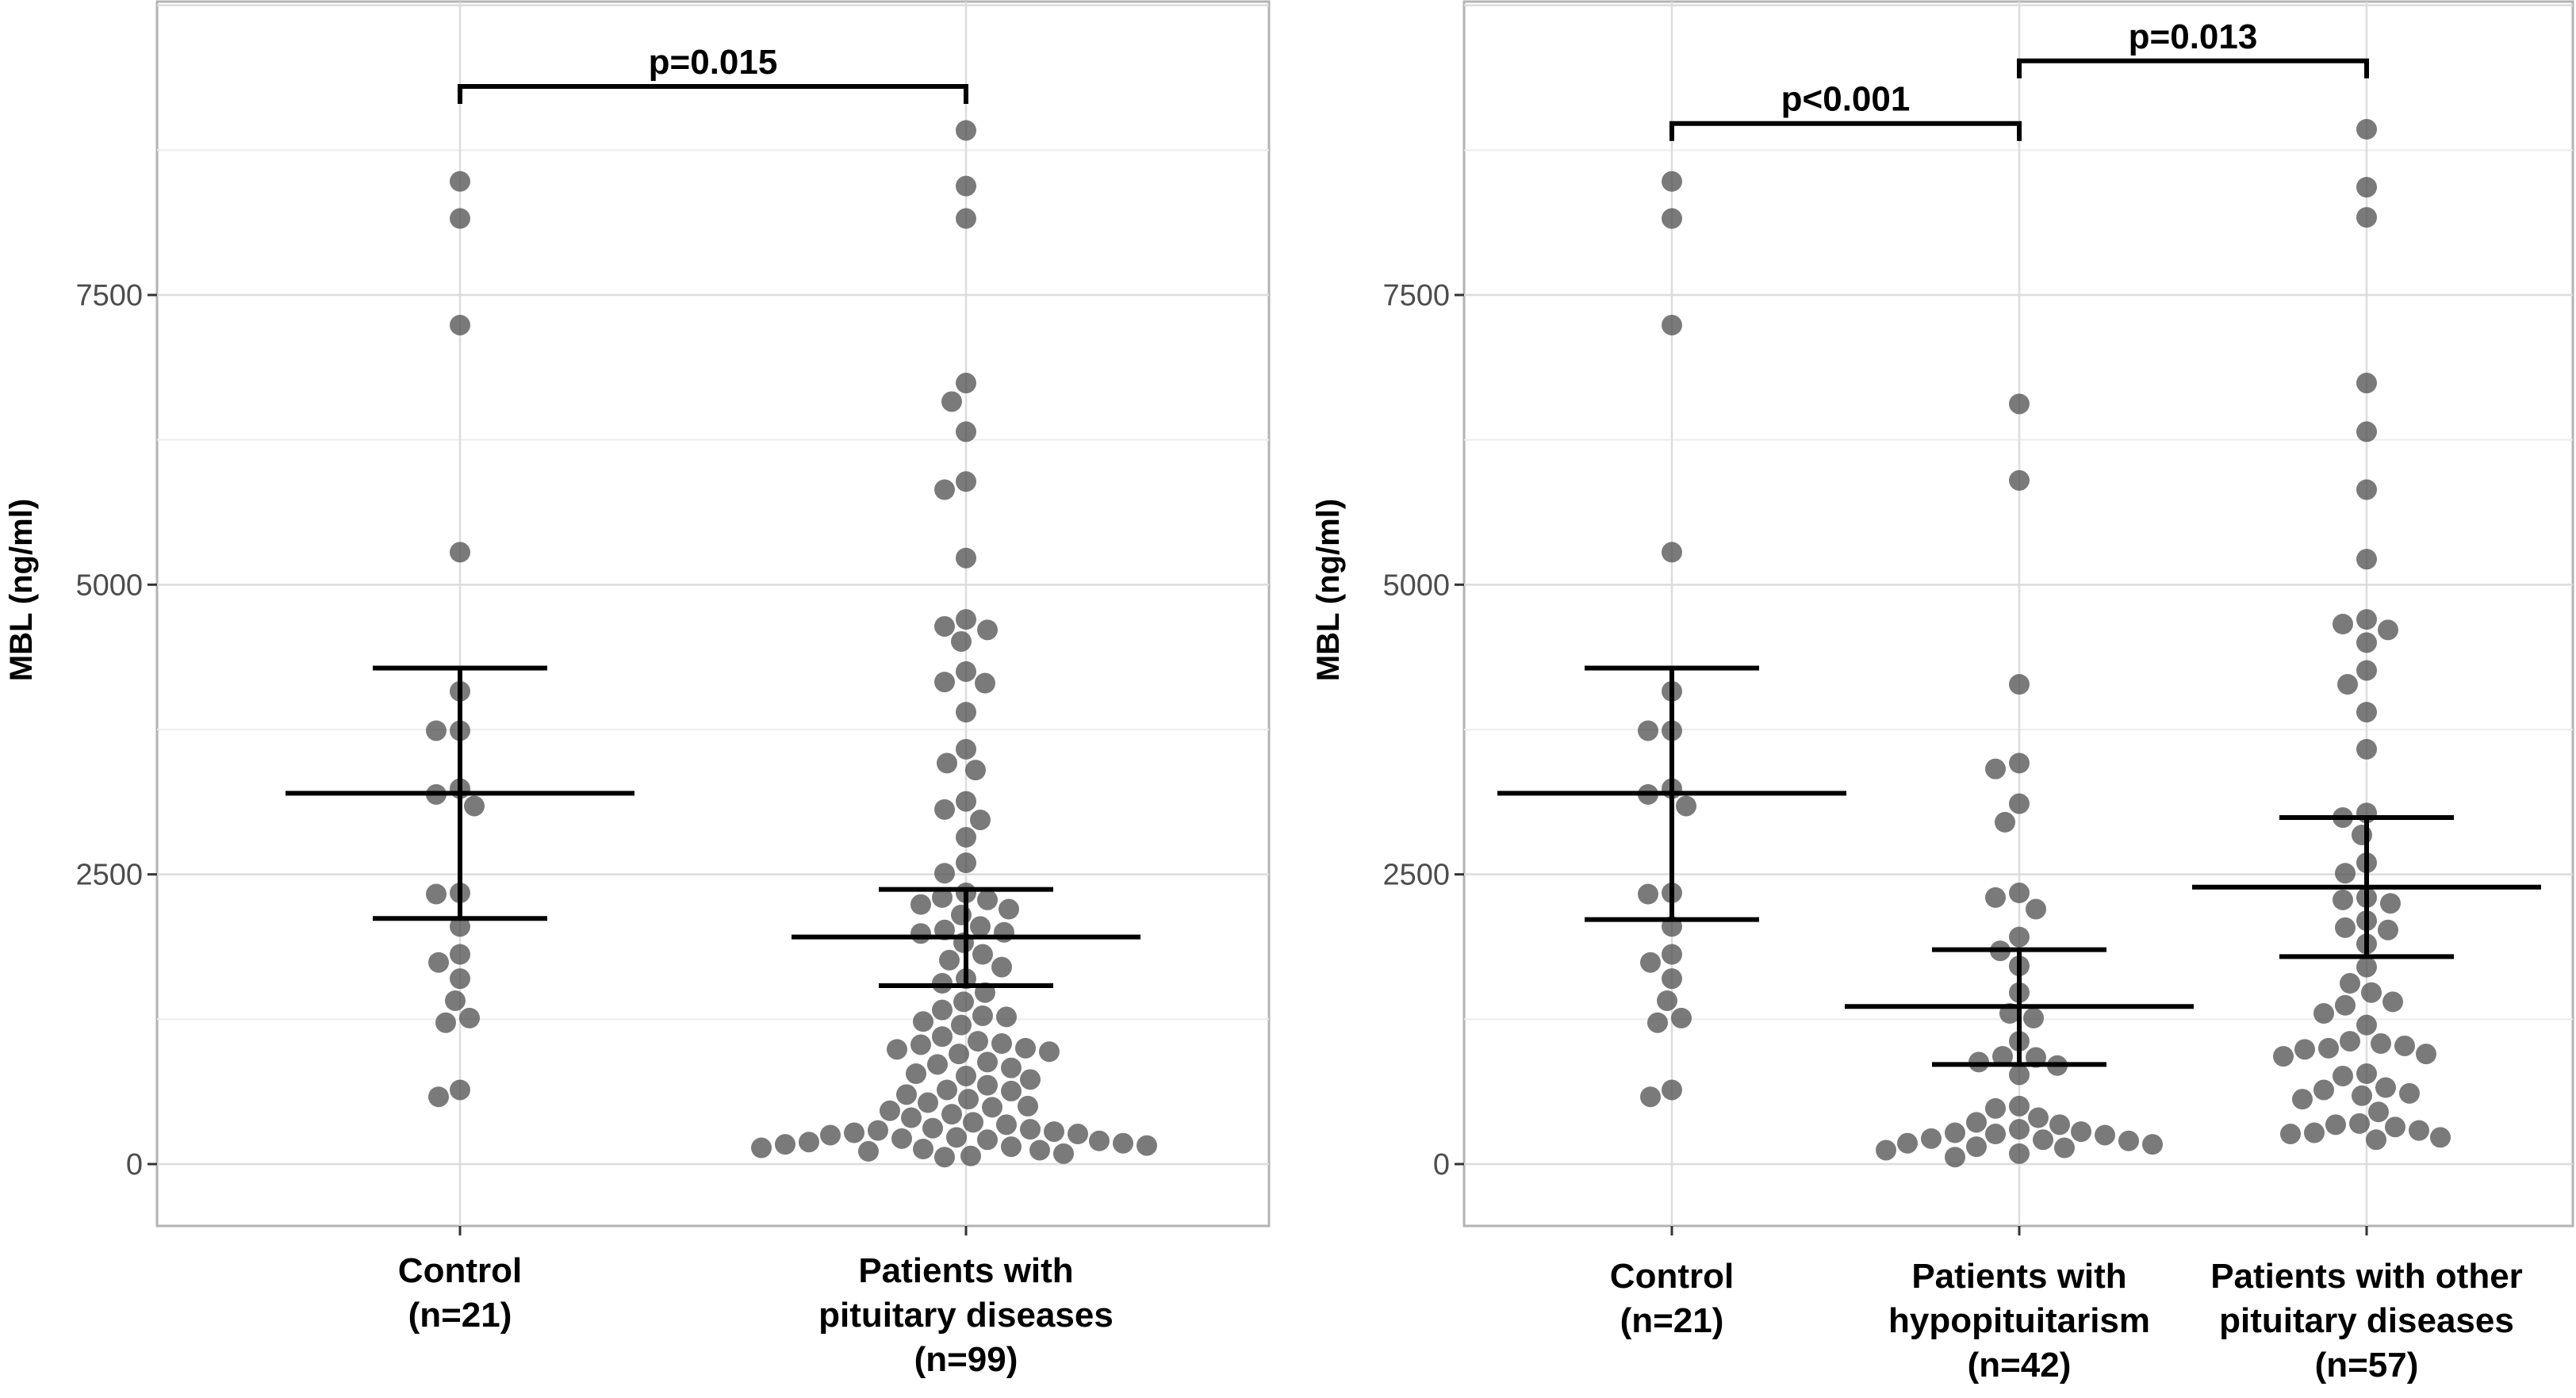 The width and height of the screenshot is (2576, 1398). What do you see at coordinates (2019, 1276) in the screenshot?
I see `x-category-label: Patients with` at bounding box center [2019, 1276].